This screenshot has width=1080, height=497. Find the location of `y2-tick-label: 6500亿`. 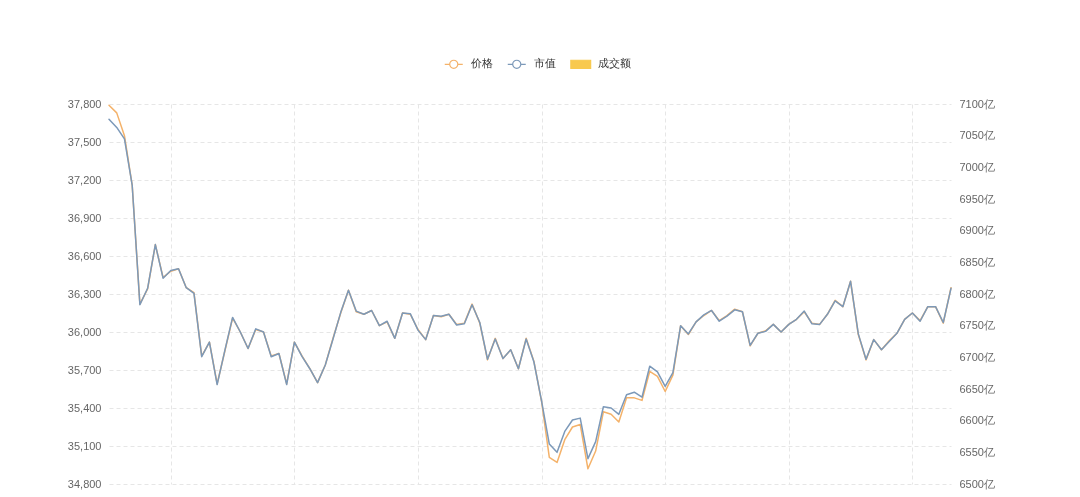

y2-tick-label: 6500亿 is located at coordinates (977, 483).